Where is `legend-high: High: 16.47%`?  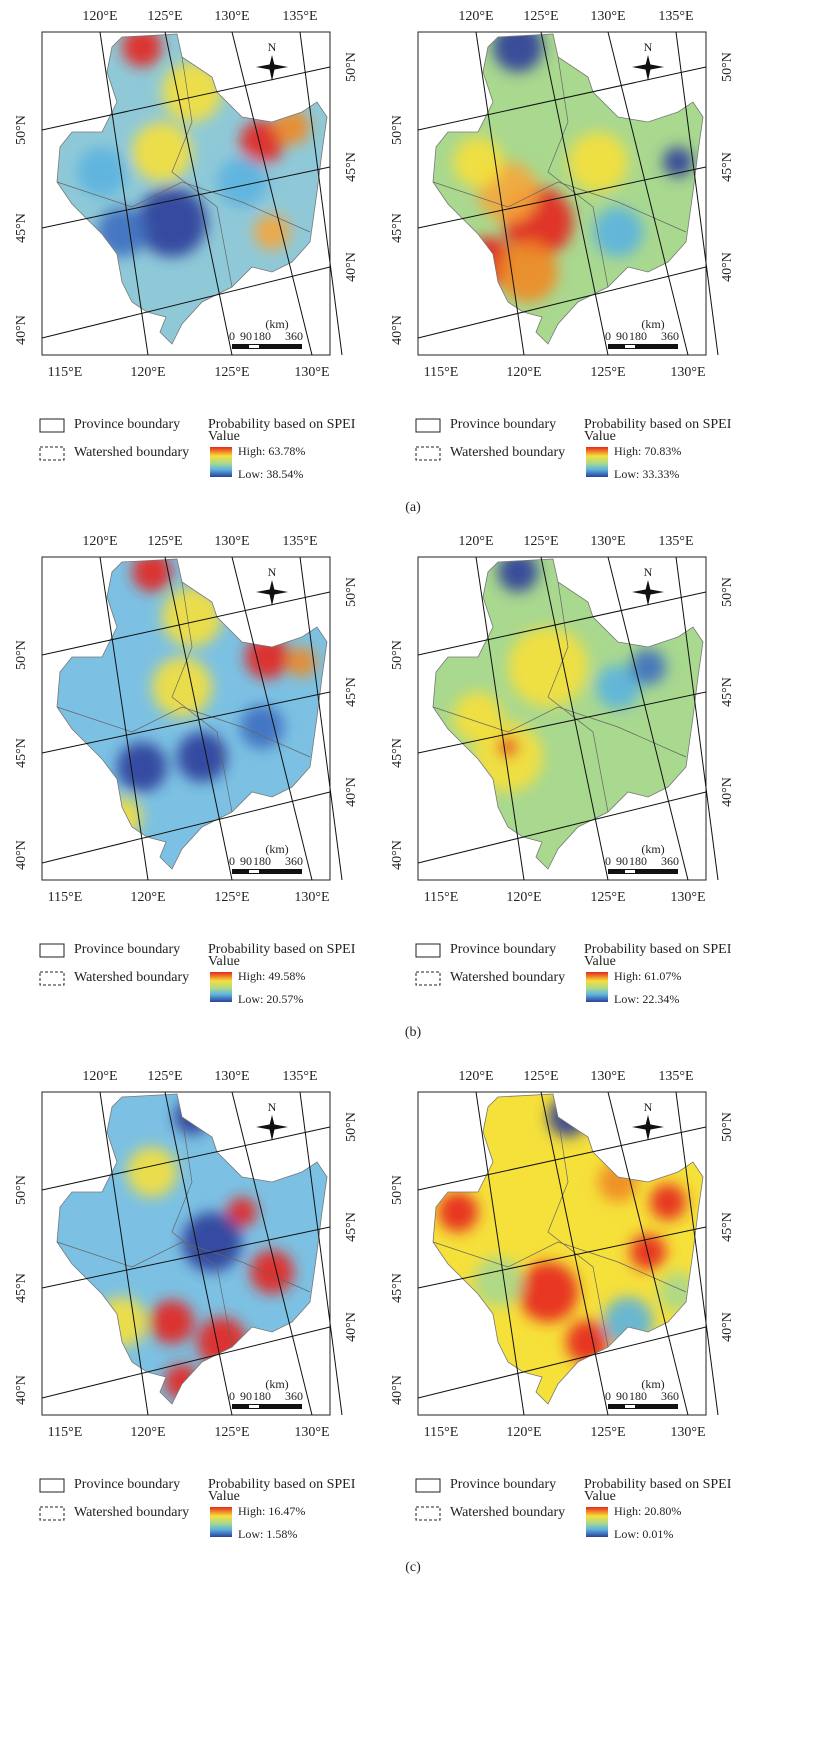
legend-high: High: 16.47% is located at coordinates (271, 1511).